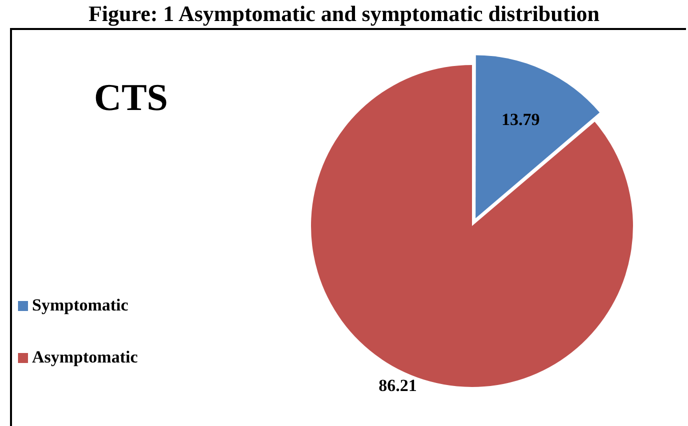 The image size is (688, 426). What do you see at coordinates (80, 304) in the screenshot?
I see `legend-label: Symptomatic` at bounding box center [80, 304].